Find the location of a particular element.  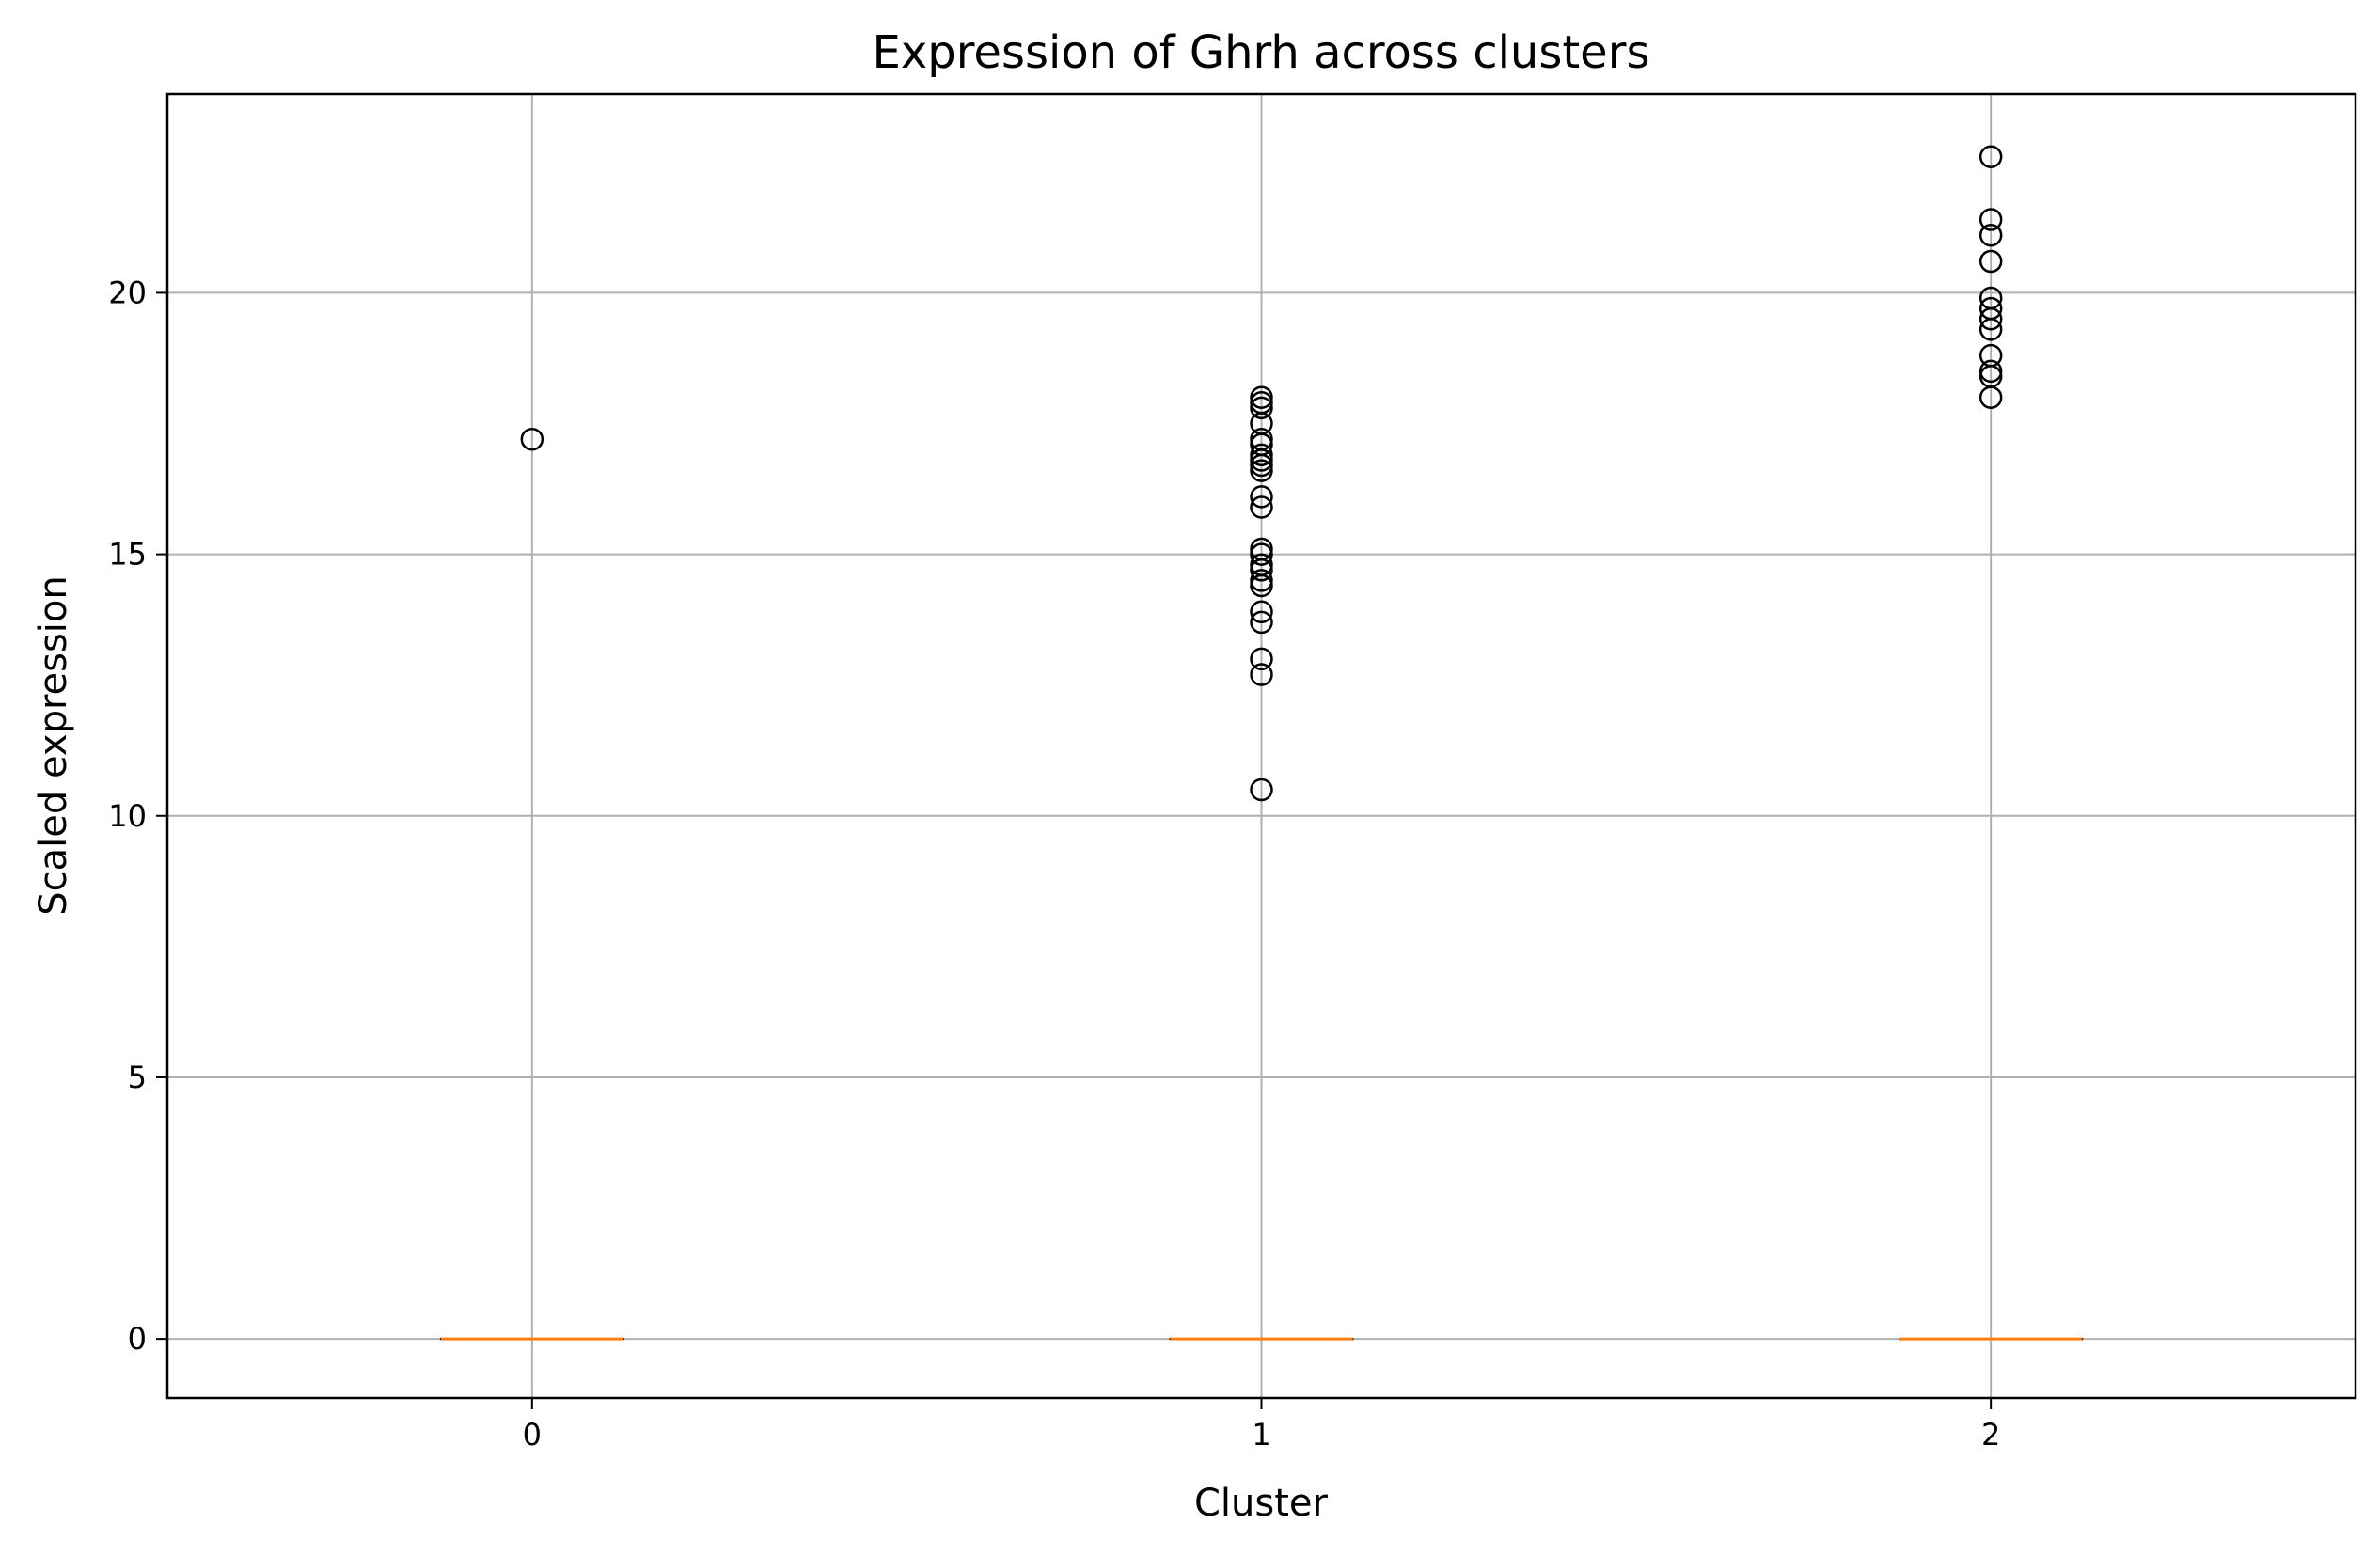

y-tick-label: 10 is located at coordinates (127, 816).